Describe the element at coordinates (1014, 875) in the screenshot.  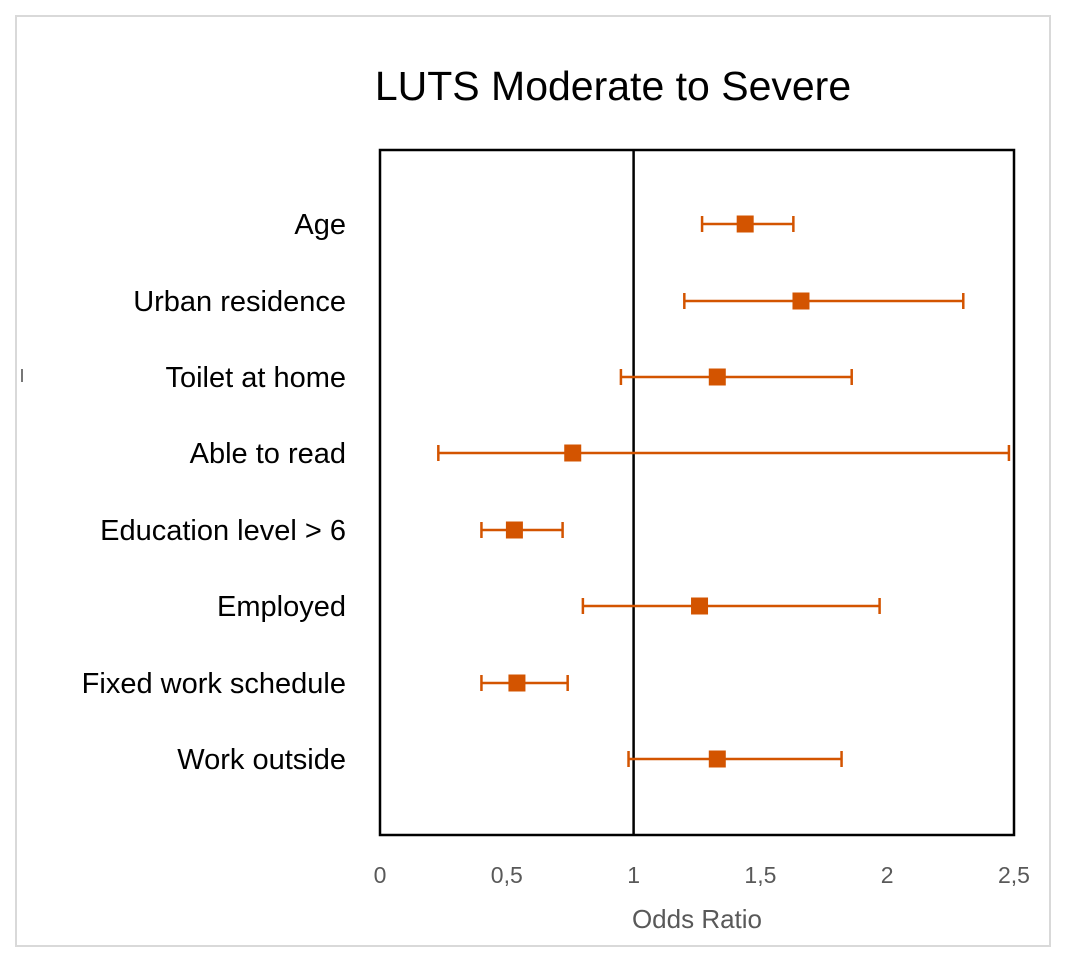
I see `x-tick-label: 2,5` at that location.